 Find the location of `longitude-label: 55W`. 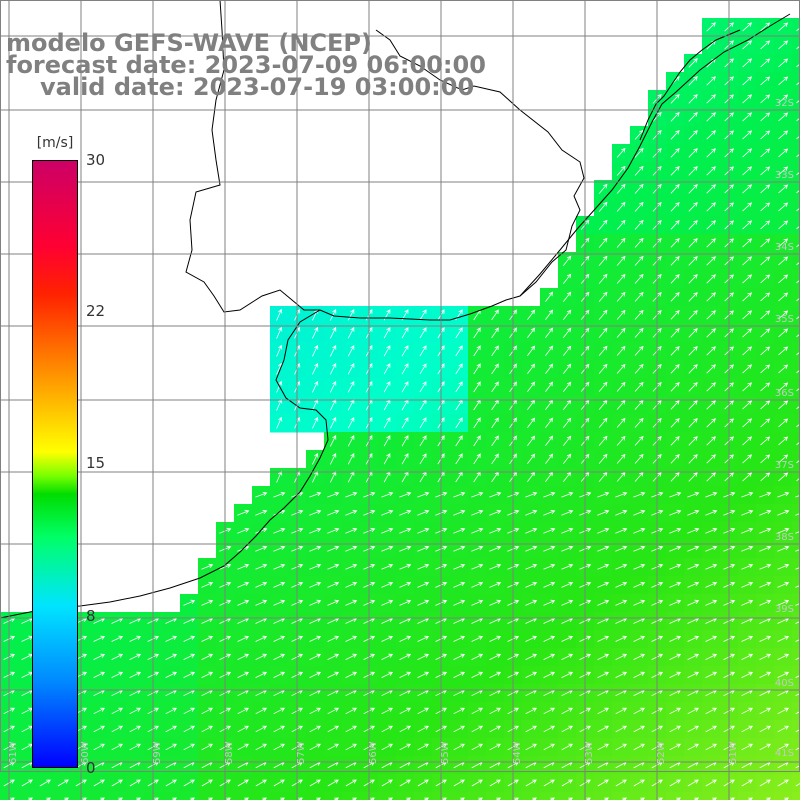

longitude-label: 55W is located at coordinates (445, 752).